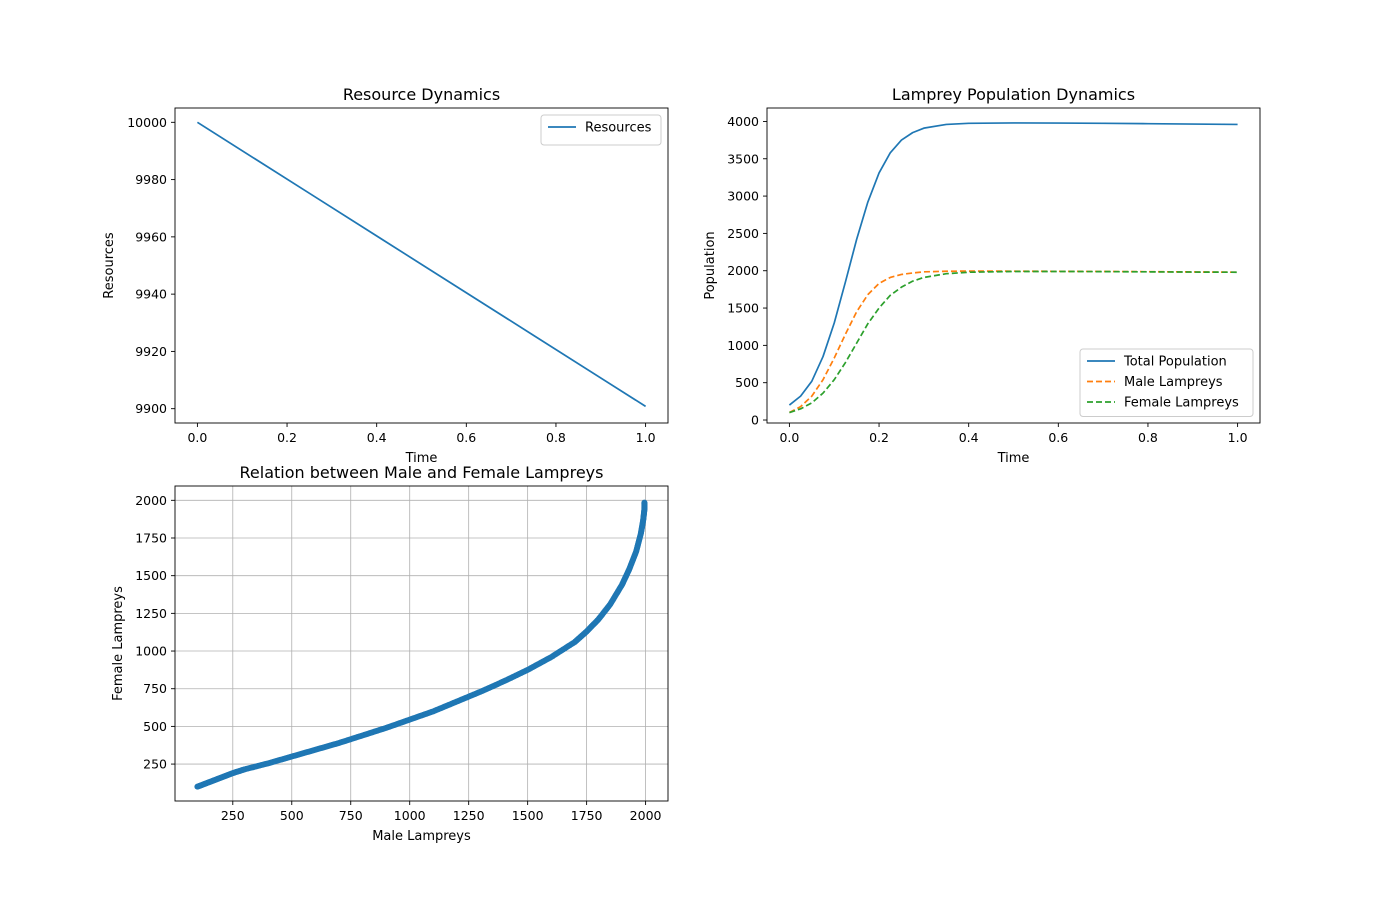  Describe the element at coordinates (528, 815) in the screenshot. I see `x-tick-label: 1500` at that location.